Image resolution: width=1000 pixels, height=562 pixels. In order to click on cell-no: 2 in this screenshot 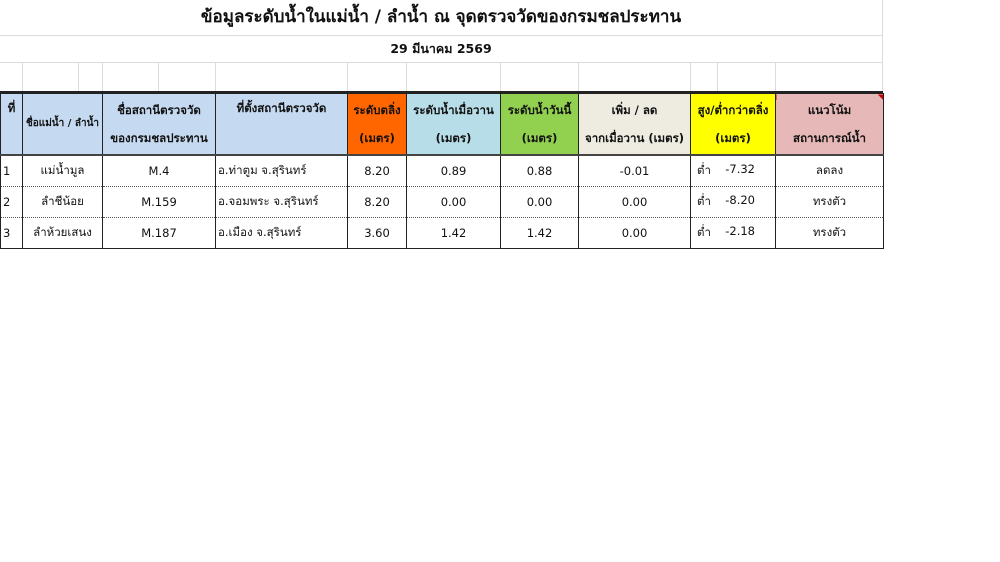, I will do `click(11, 202)`.